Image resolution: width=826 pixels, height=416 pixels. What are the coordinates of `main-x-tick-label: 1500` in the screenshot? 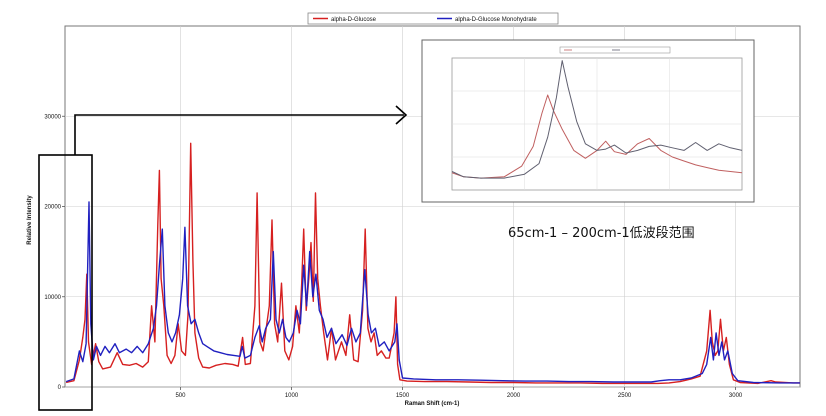 It's located at (403, 396).